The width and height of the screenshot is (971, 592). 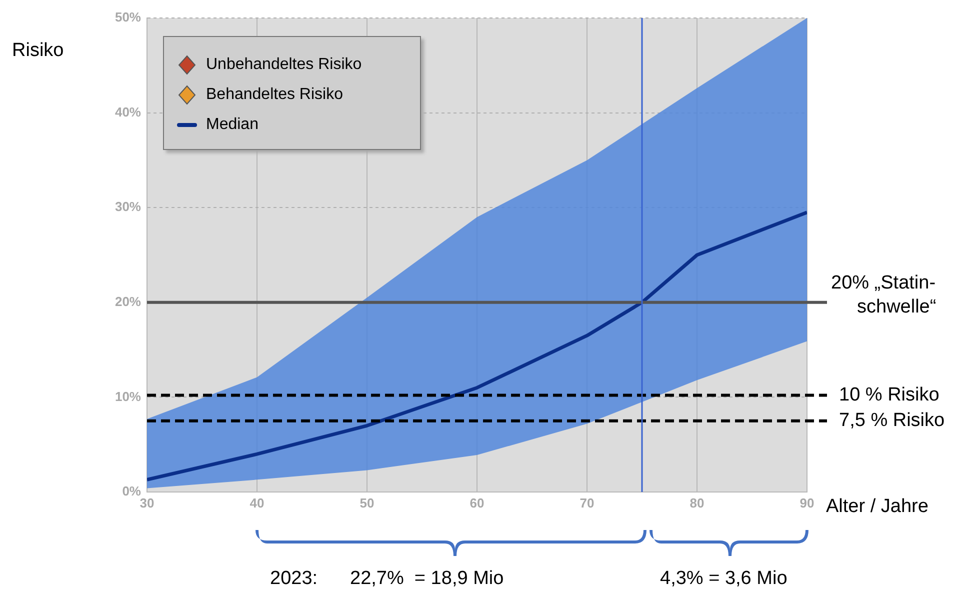 What do you see at coordinates (889, 395) in the screenshot?
I see `ref-line-label: 10 % Risiko` at bounding box center [889, 395].